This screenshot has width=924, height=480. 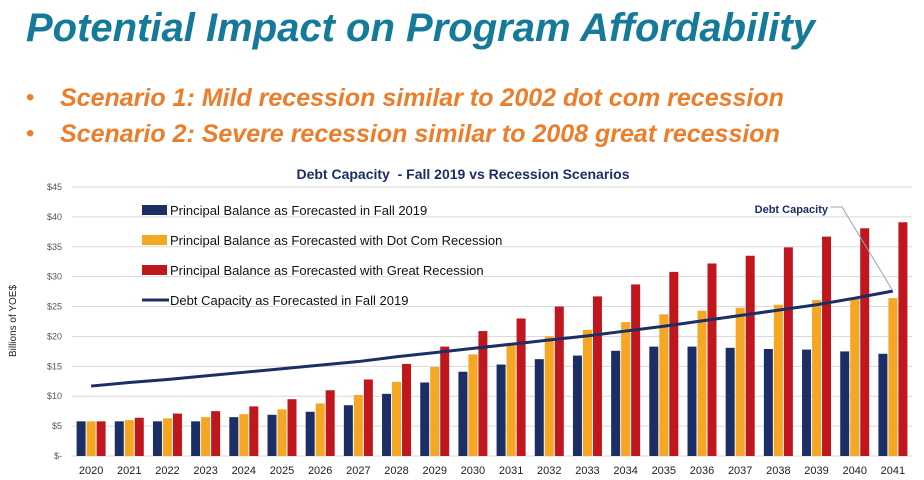 What do you see at coordinates (883, 404) in the screenshot?
I see `bar-1-2041` at bounding box center [883, 404].